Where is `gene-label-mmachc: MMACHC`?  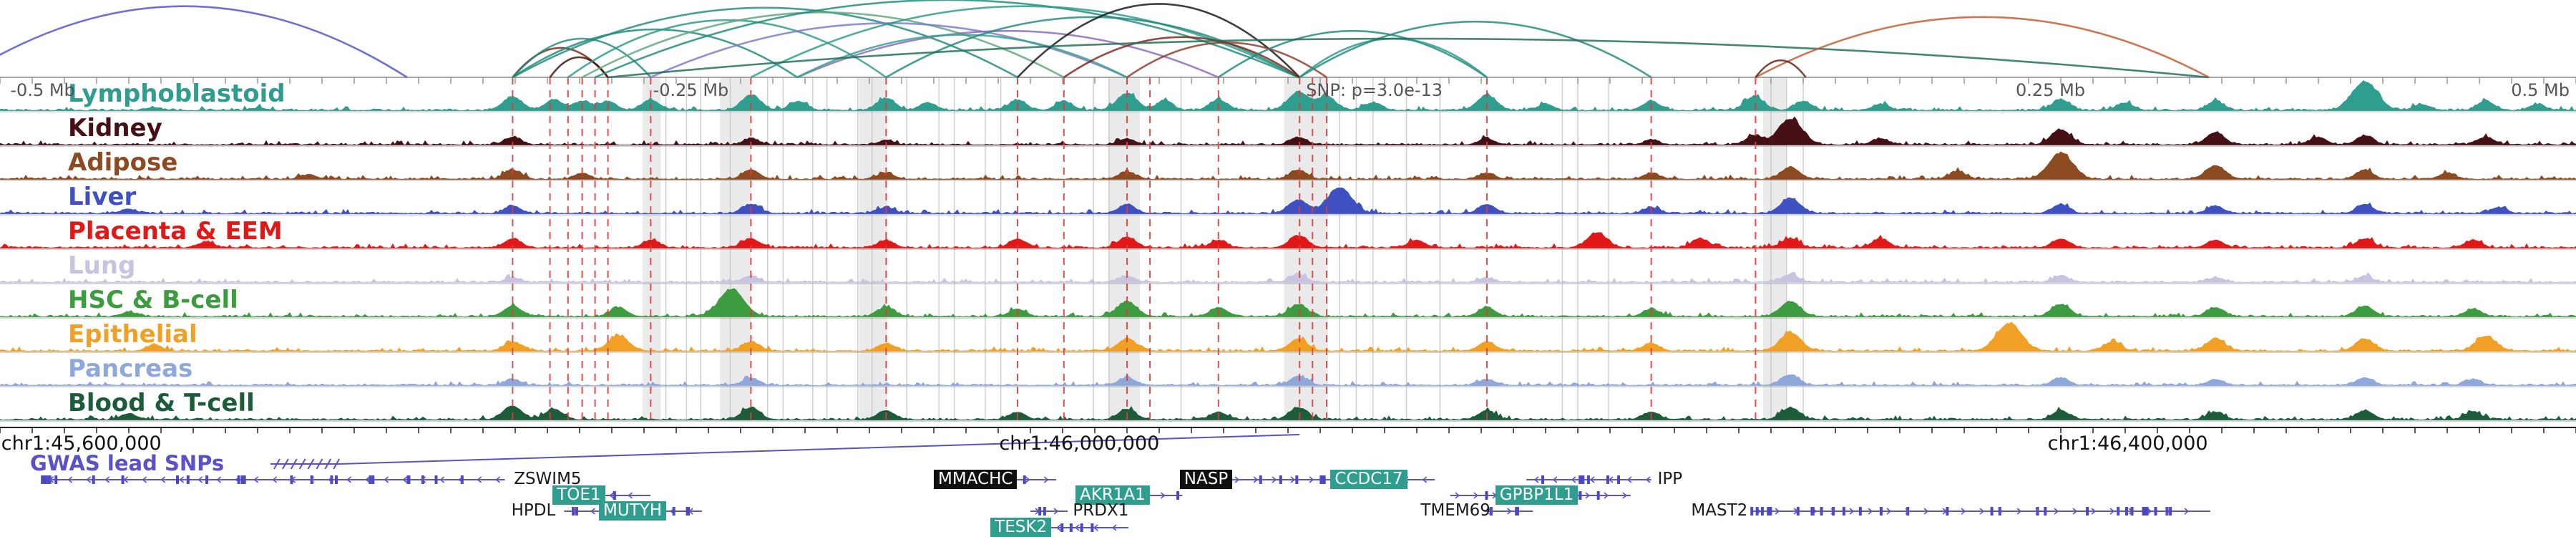
gene-label-mmachc: MMACHC is located at coordinates (976, 479).